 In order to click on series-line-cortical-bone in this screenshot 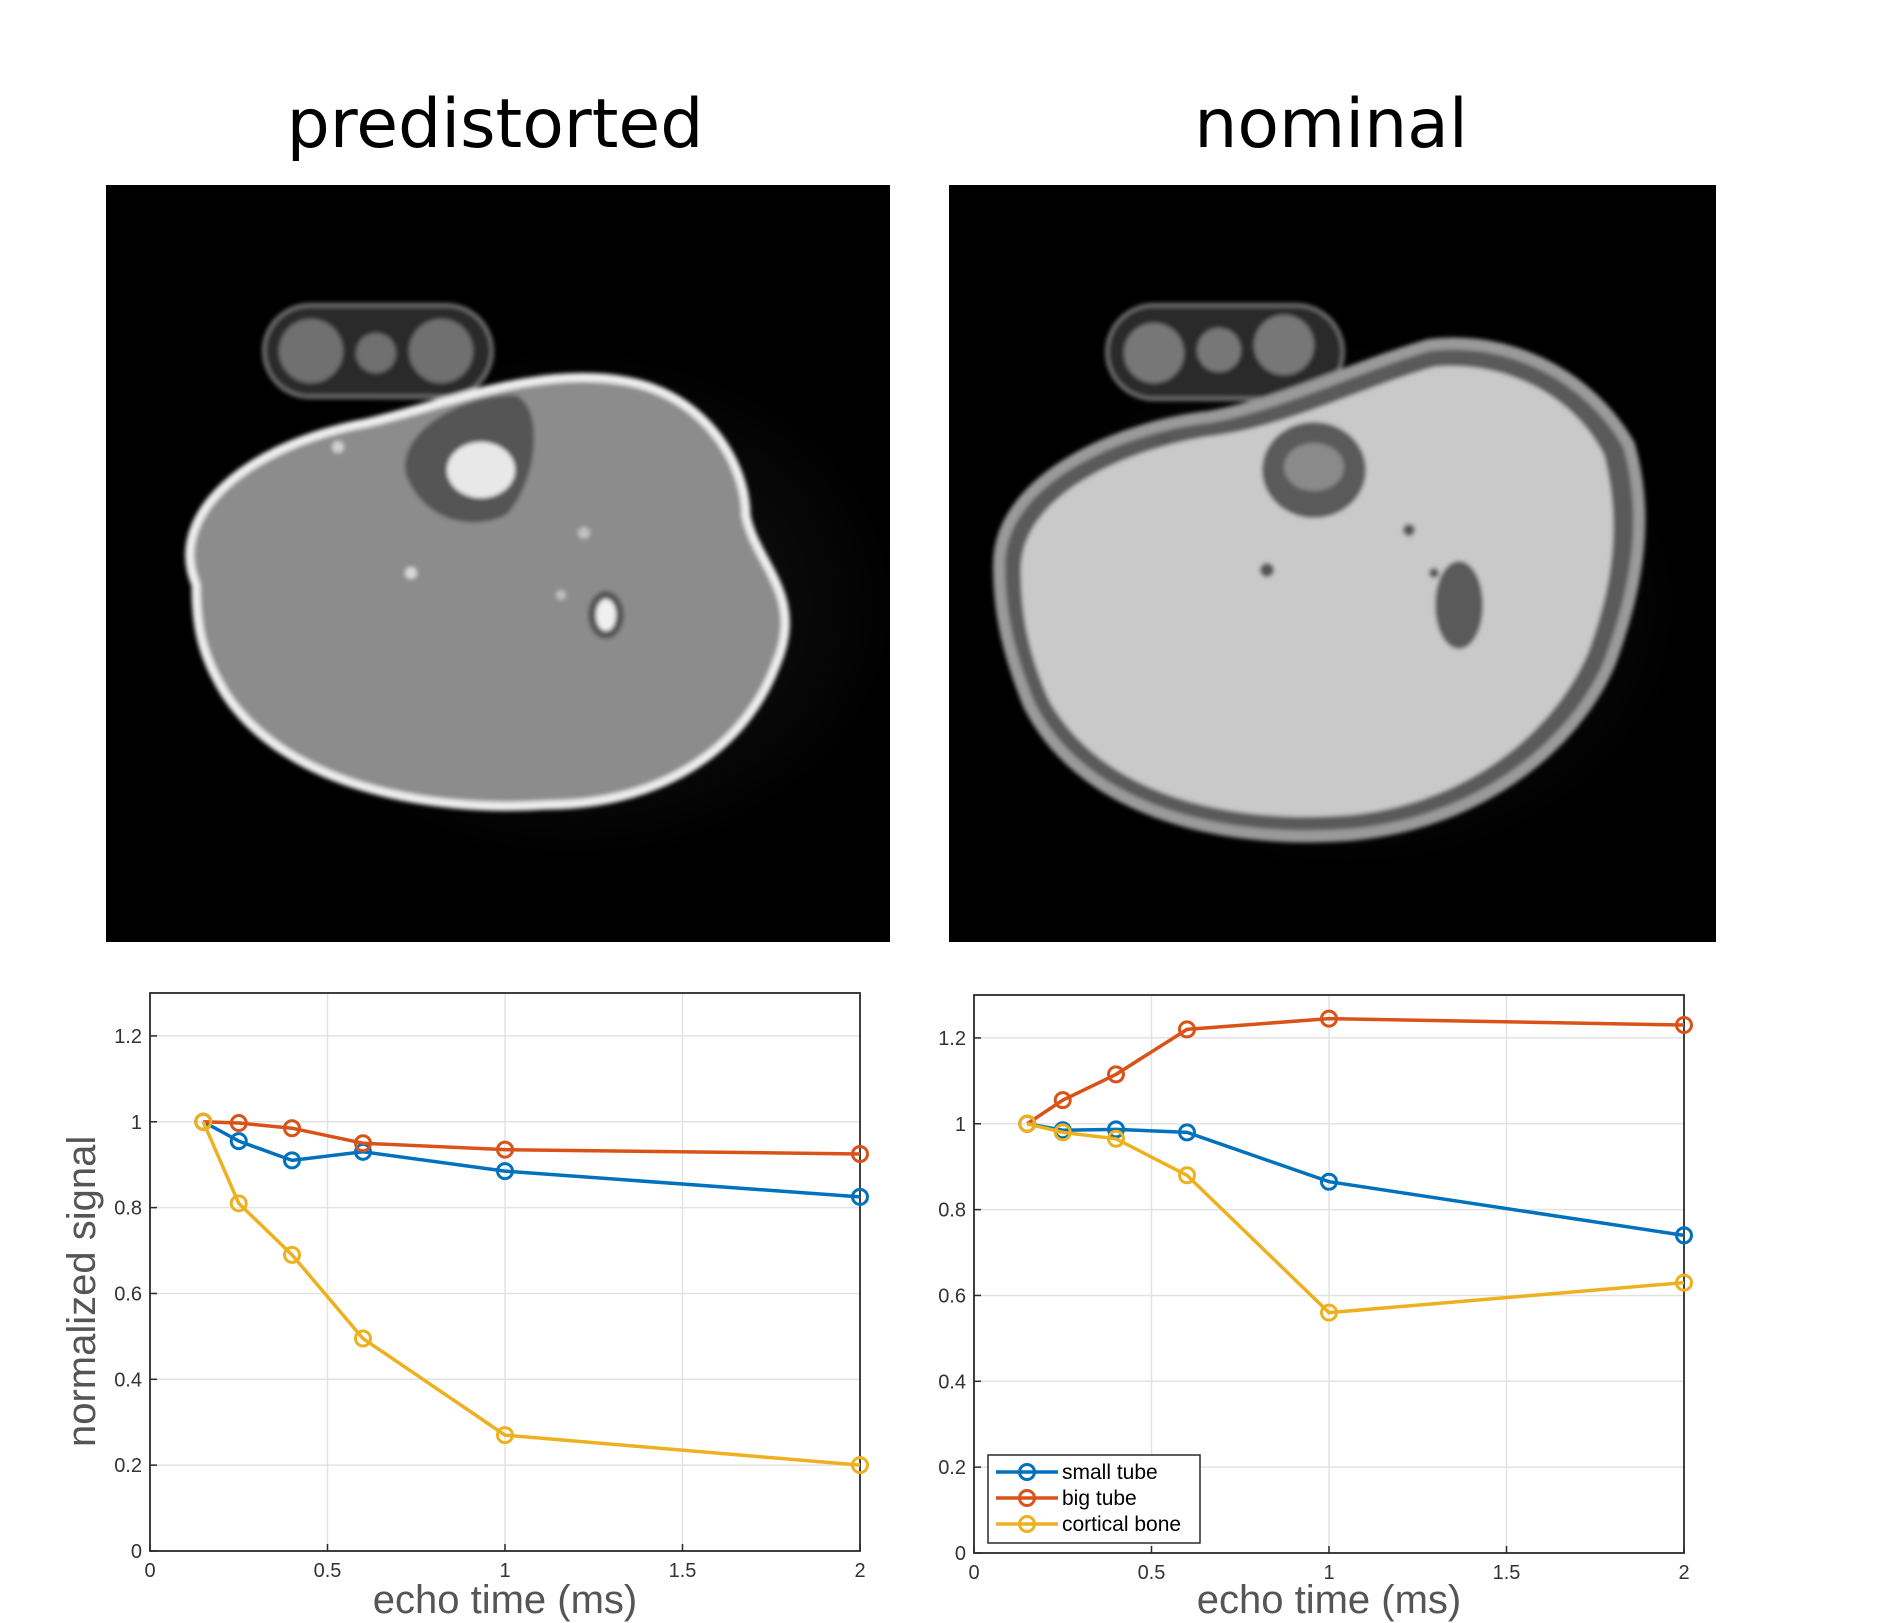, I will do `click(531, 1294)`.